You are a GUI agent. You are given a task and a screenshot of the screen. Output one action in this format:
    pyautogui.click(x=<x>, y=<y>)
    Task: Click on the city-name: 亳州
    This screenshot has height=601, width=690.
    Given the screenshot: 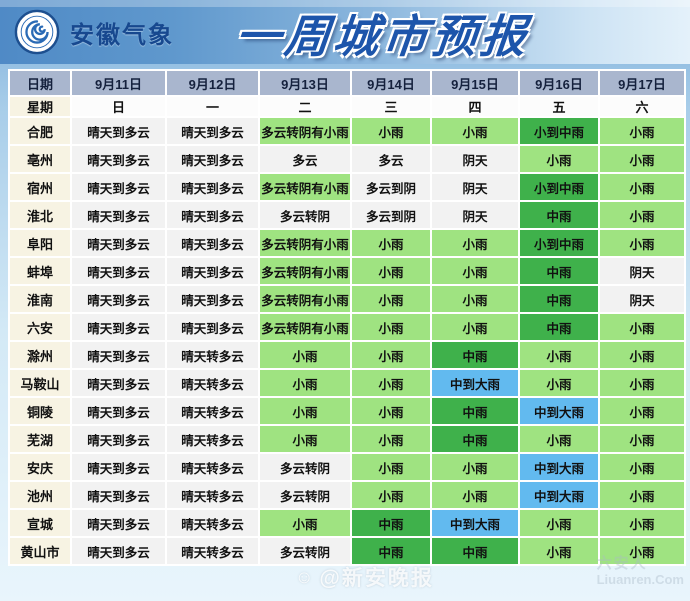 What is the action you would take?
    pyautogui.click(x=40, y=159)
    